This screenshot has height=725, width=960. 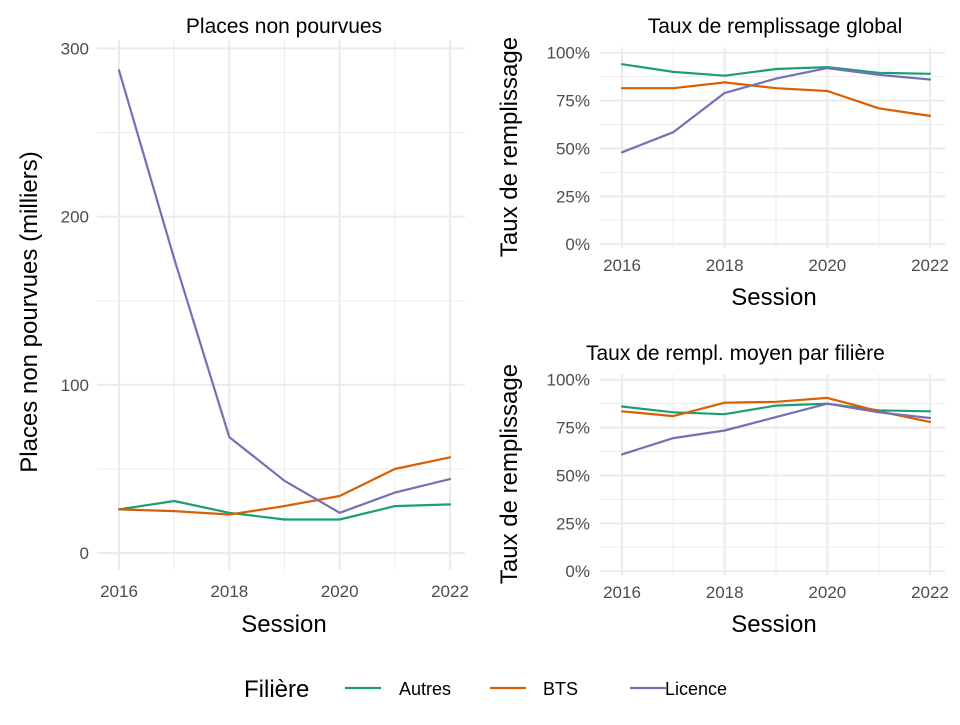 I want to click on x-axis-title-places: Session, so click(x=283, y=624).